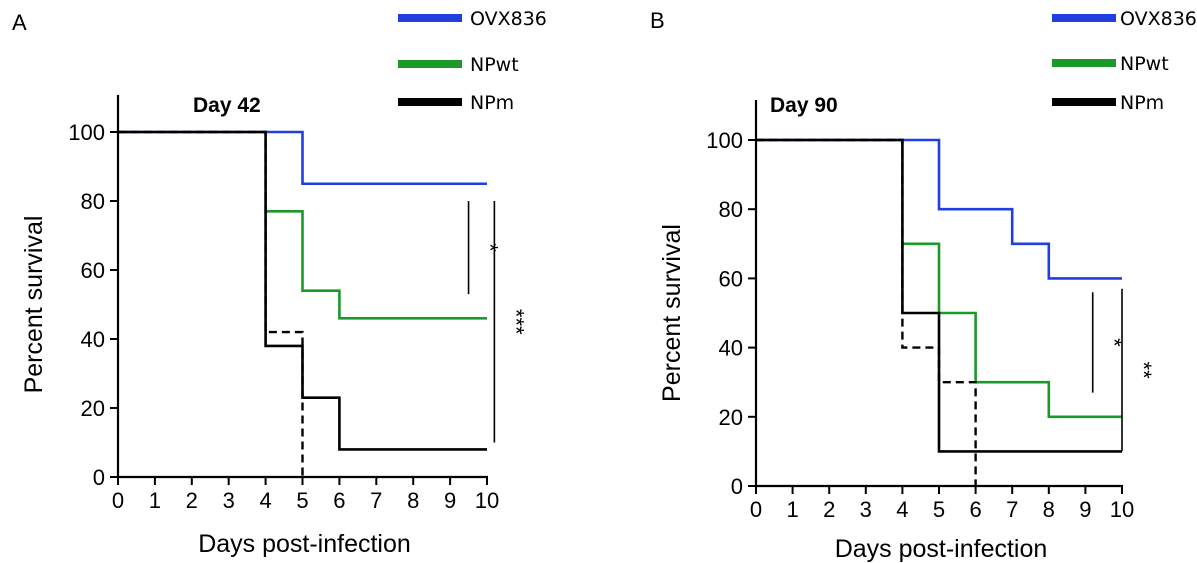  Describe the element at coordinates (227, 105) in the screenshot. I see `chart-title: Day 42` at that location.